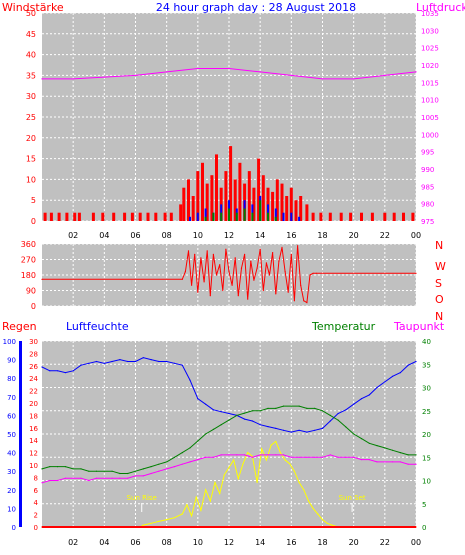 This screenshot has width=465, height=555. What do you see at coordinates (167, 542) in the screenshot?
I see `climate-x-tick-label: 08` at bounding box center [167, 542].